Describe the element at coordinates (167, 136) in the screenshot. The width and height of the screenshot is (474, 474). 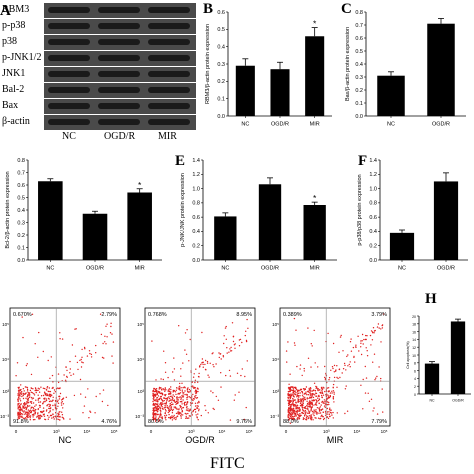
I see `blot-condition-label: MIR` at that location.